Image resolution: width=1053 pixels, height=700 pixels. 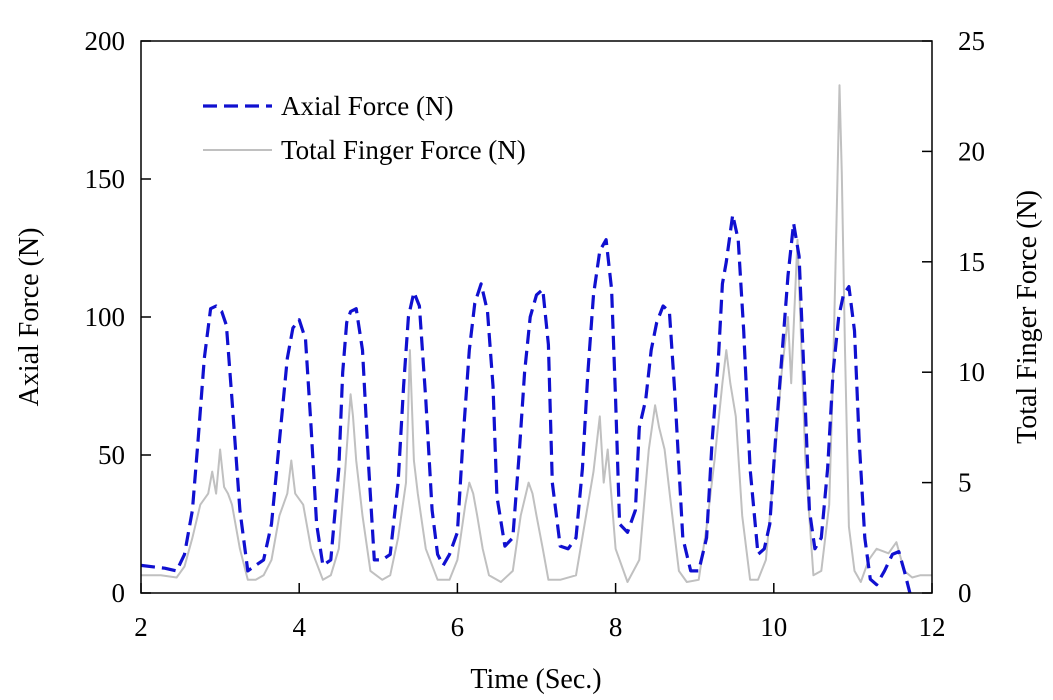 What do you see at coordinates (367, 106) in the screenshot?
I see `legend-label-axial-force: Axial Force (N)` at bounding box center [367, 106].